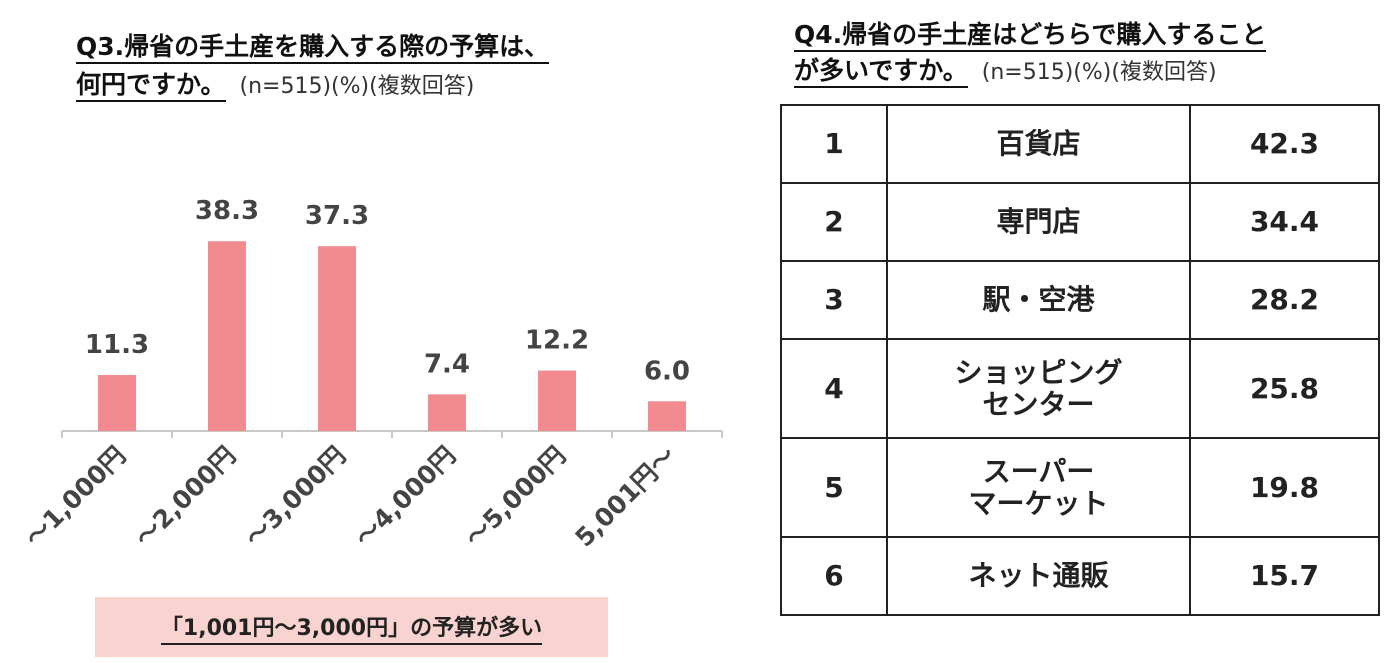 This screenshot has height=663, width=1400. I want to click on place-label: ネット通販, so click(1038, 575).